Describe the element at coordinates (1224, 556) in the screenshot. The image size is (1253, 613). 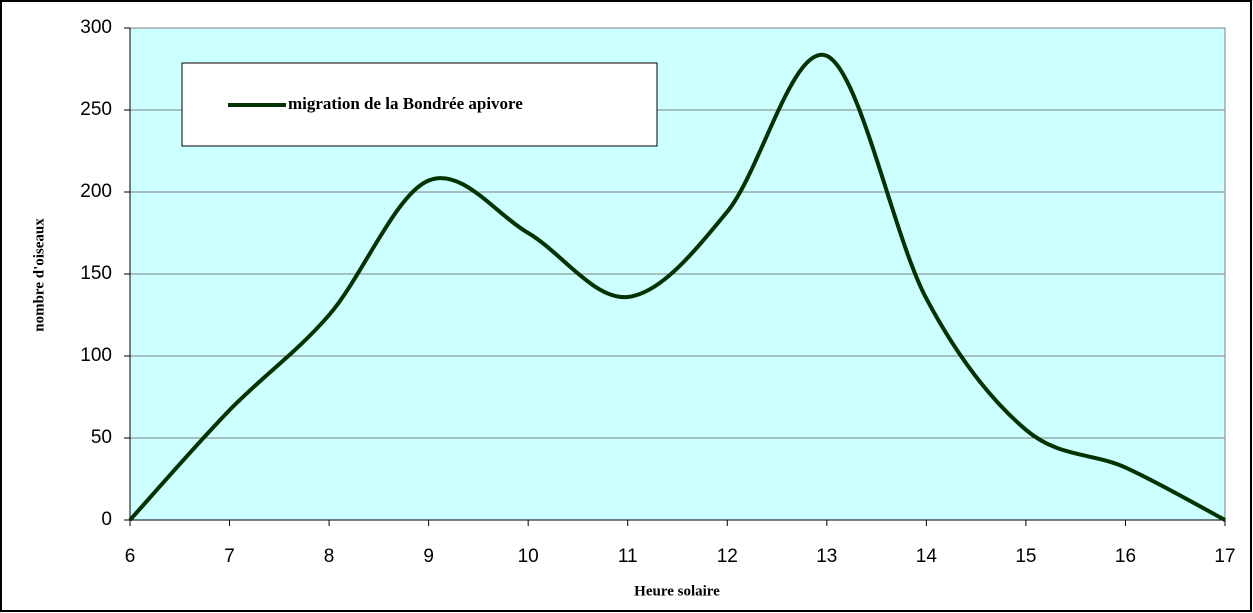
I see `x-tick-label: 17` at that location.